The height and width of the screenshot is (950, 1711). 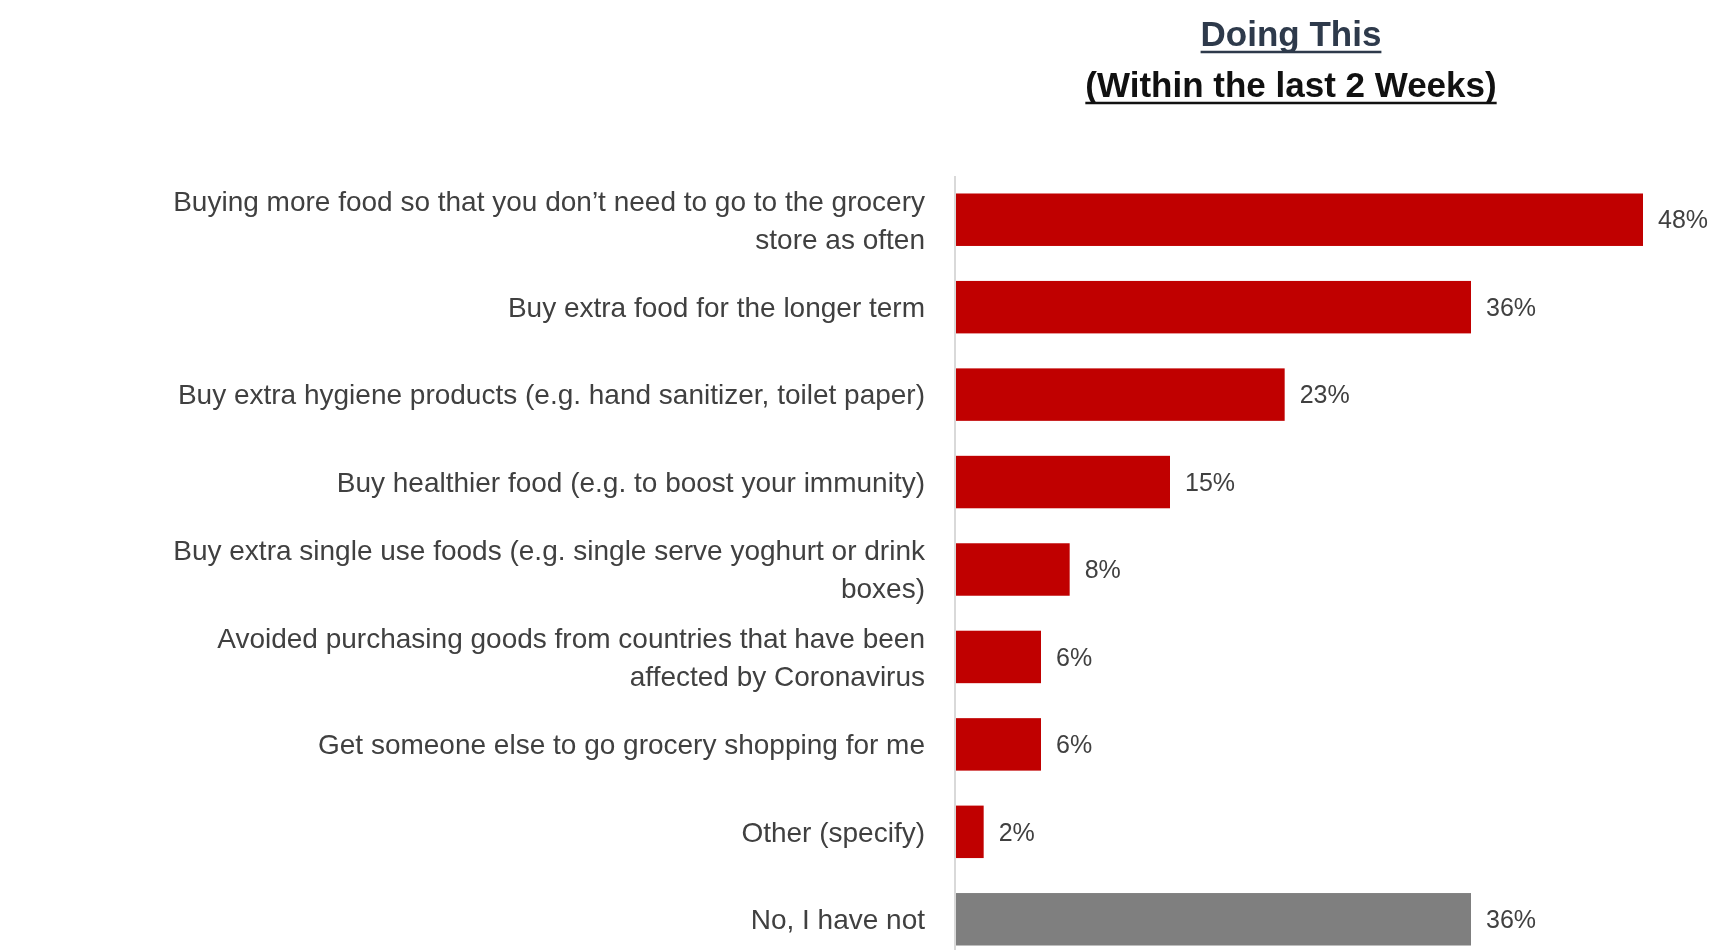 What do you see at coordinates (716, 307) in the screenshot?
I see `y-tick-label: Buy extra food for the longer term` at bounding box center [716, 307].